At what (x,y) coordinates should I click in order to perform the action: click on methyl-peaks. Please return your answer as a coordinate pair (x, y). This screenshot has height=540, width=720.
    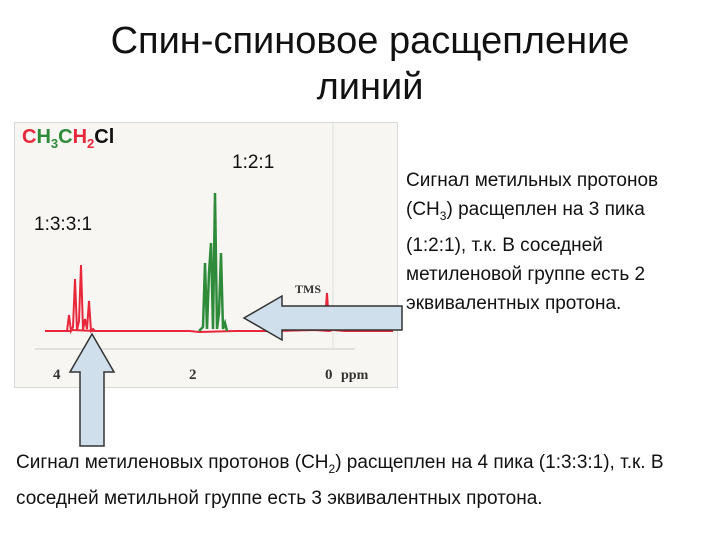
    Looking at the image, I should click on (213, 262).